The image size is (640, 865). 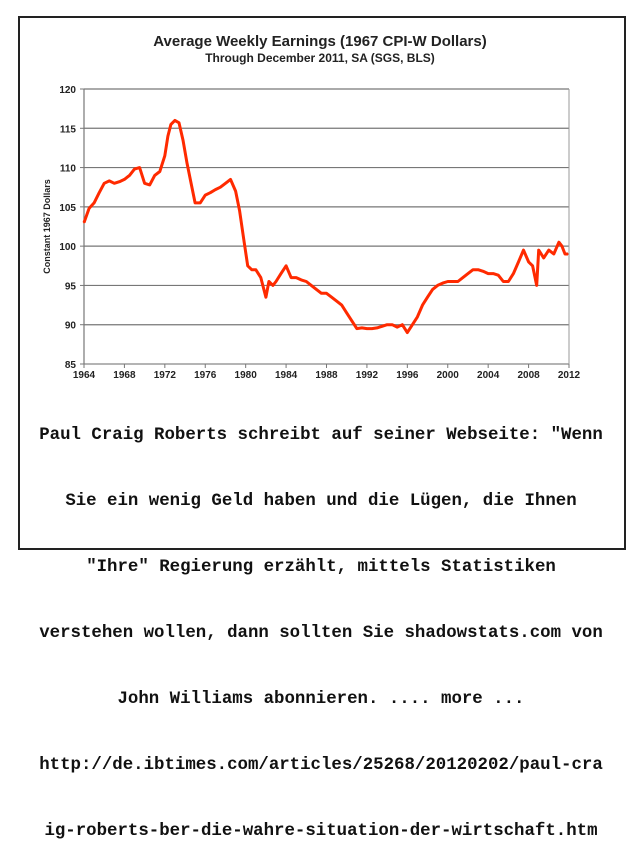 I want to click on y-tick-label: 120, so click(x=67, y=90).